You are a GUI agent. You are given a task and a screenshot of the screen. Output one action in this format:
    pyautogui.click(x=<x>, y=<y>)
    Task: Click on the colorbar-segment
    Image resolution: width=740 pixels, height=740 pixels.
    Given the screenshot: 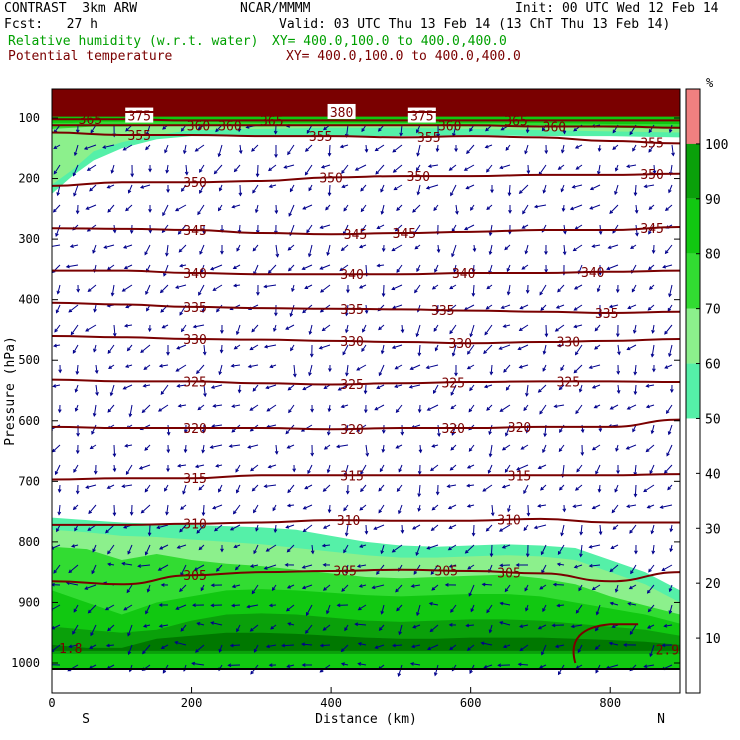 What is the action you would take?
    pyautogui.click(x=693, y=116)
    